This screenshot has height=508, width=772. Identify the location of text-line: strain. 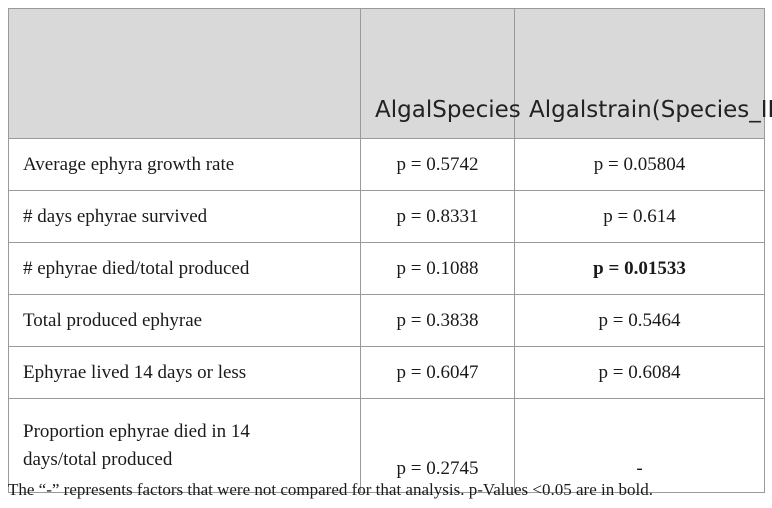
(619, 110).